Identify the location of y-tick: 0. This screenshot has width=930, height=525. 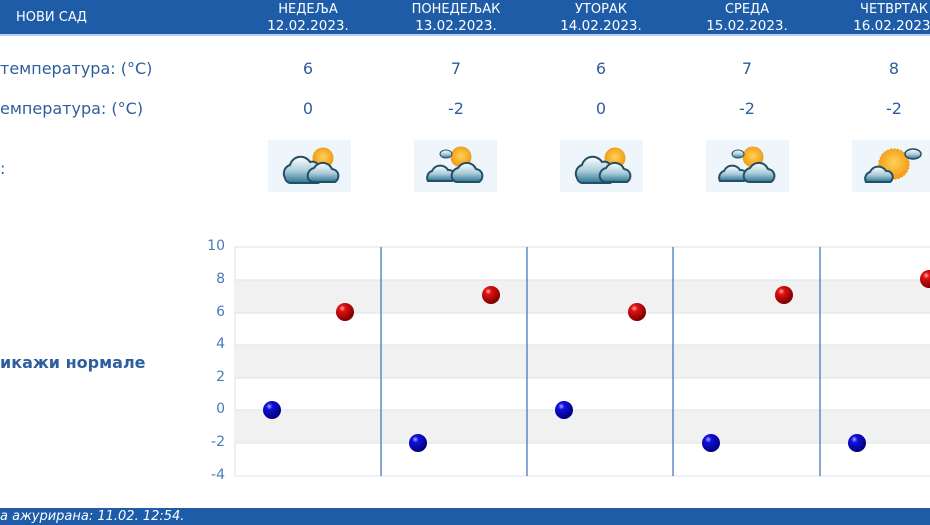
(220, 409).